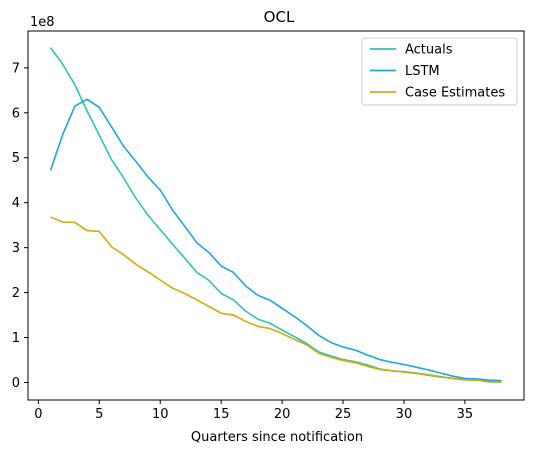 The image size is (534, 457). I want to click on y-axis-offset-label: 1e8, so click(42, 22).